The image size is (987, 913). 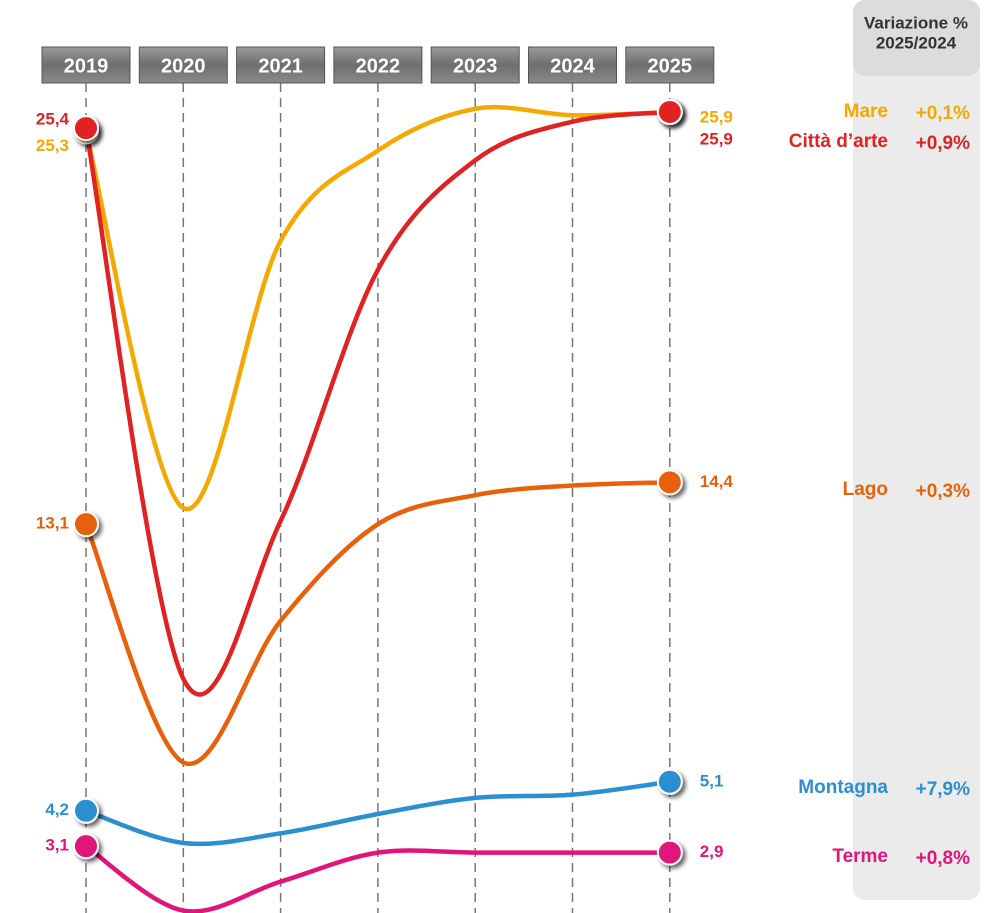 I want to click on x-tick-label: 2025, so click(x=670, y=66).